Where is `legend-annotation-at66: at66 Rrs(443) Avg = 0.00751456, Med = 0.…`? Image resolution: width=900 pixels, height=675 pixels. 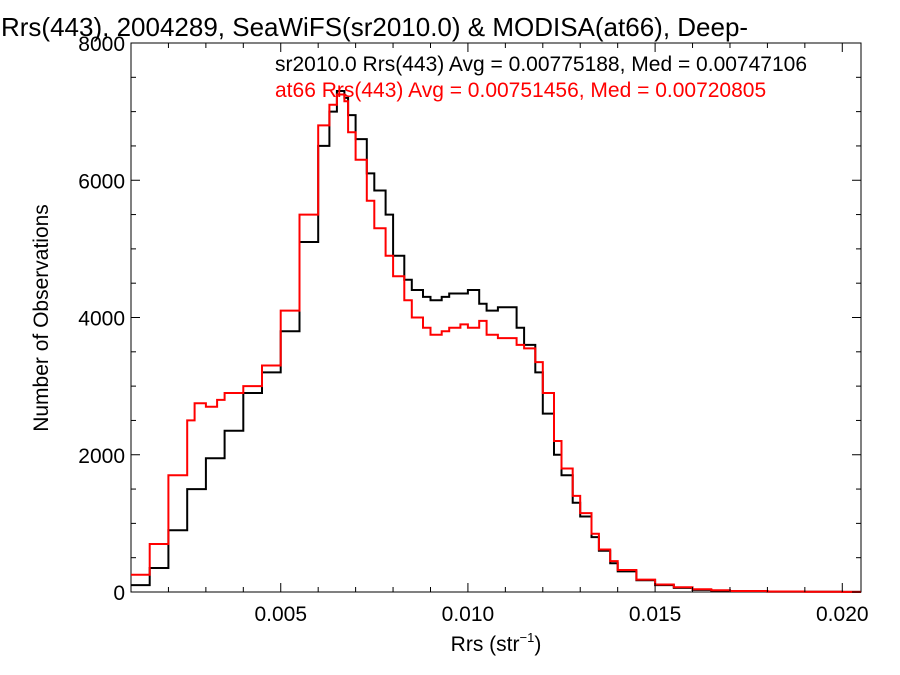 legend-annotation-at66: at66 Rrs(443) Avg = 0.00751456, Med = 0.… is located at coordinates (520, 90).